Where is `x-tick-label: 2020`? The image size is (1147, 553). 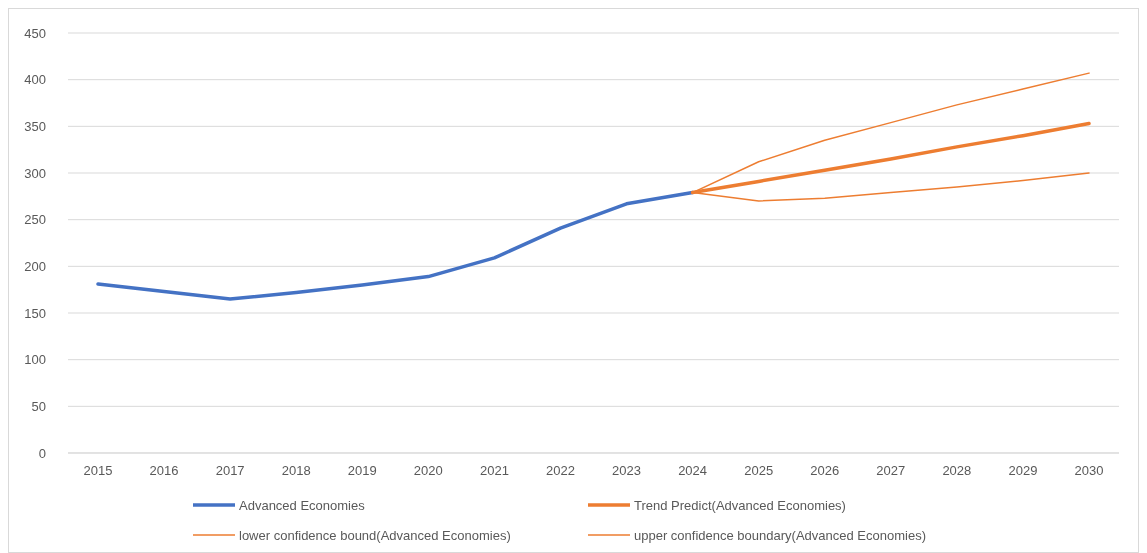
x-tick-label: 2020 is located at coordinates (428, 470).